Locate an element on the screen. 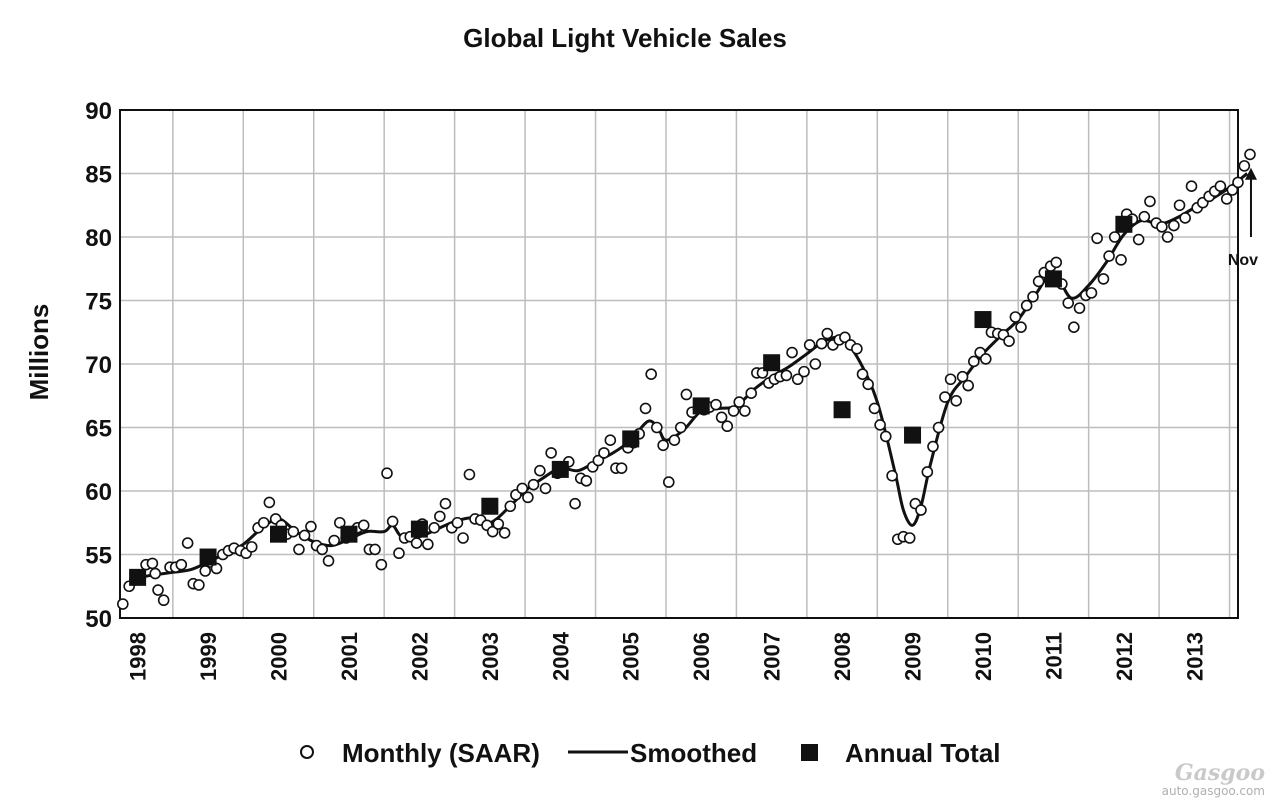  y-tick-label: 75 is located at coordinates (98, 302).